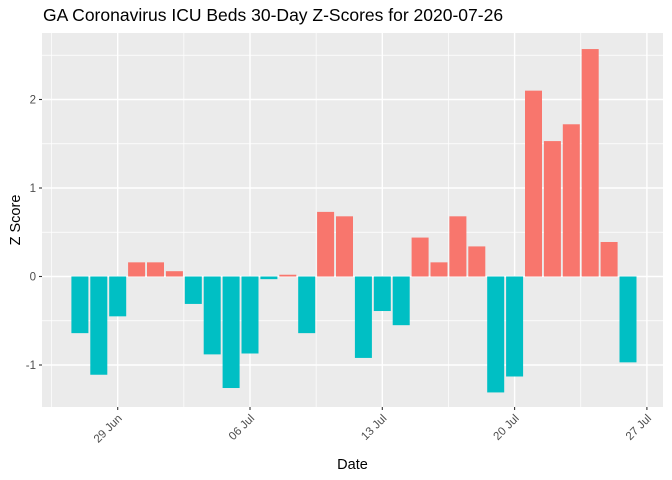 Image resolution: width=672 pixels, height=480 pixels. Describe the element at coordinates (352, 465) in the screenshot. I see `x-axis-title: Date` at that location.